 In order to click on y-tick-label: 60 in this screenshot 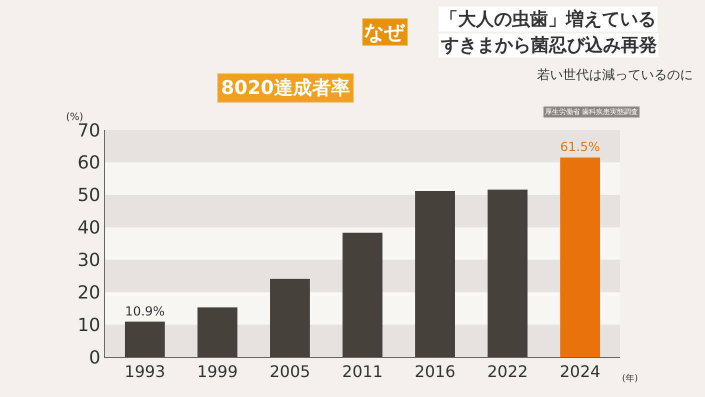, I will do `click(88, 163)`.